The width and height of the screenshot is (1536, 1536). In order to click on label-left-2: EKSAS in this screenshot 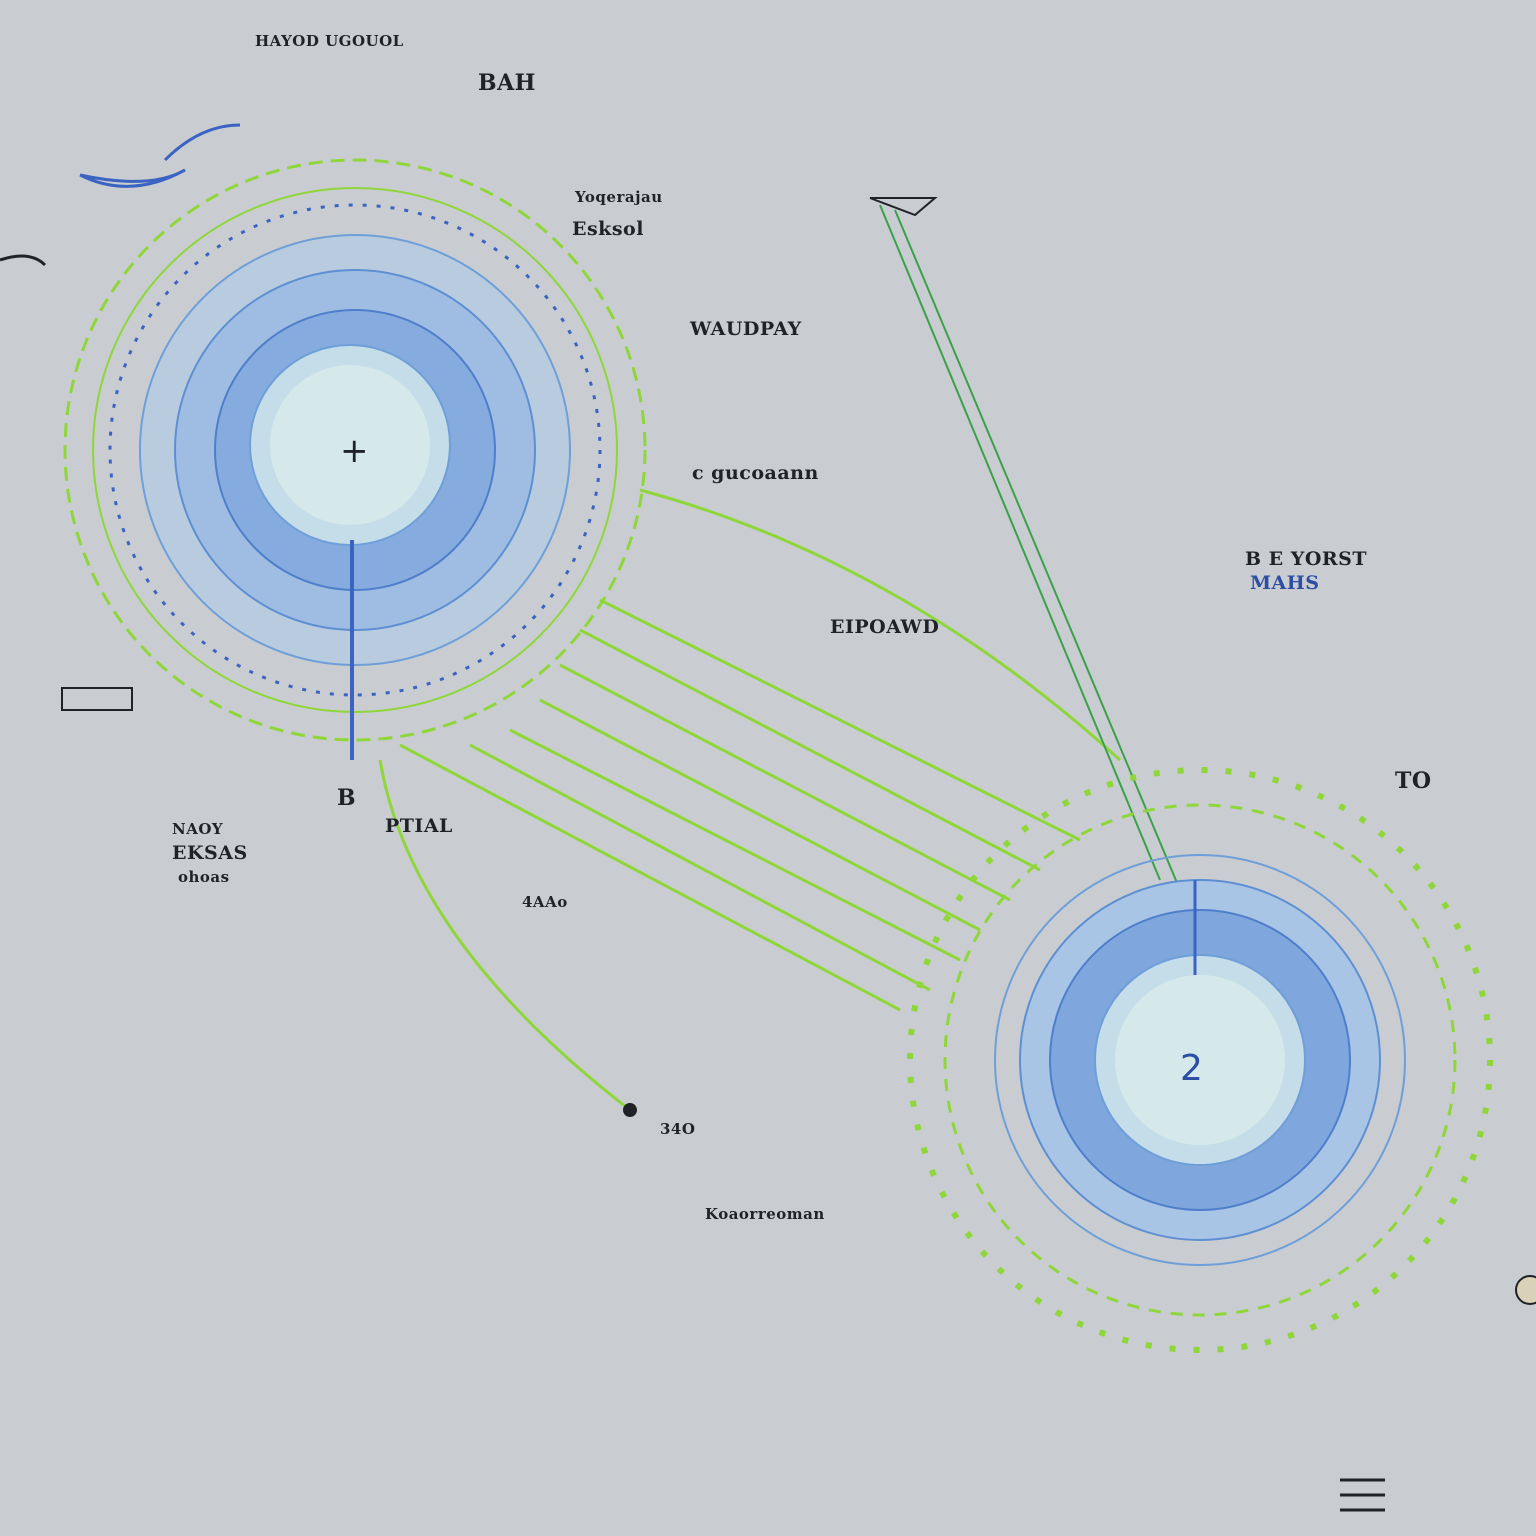, I will do `click(210, 853)`.